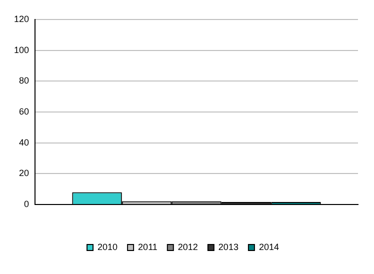 The image size is (374, 274). What do you see at coordinates (24, 81) in the screenshot?
I see `y-tick-label: 80` at bounding box center [24, 81].